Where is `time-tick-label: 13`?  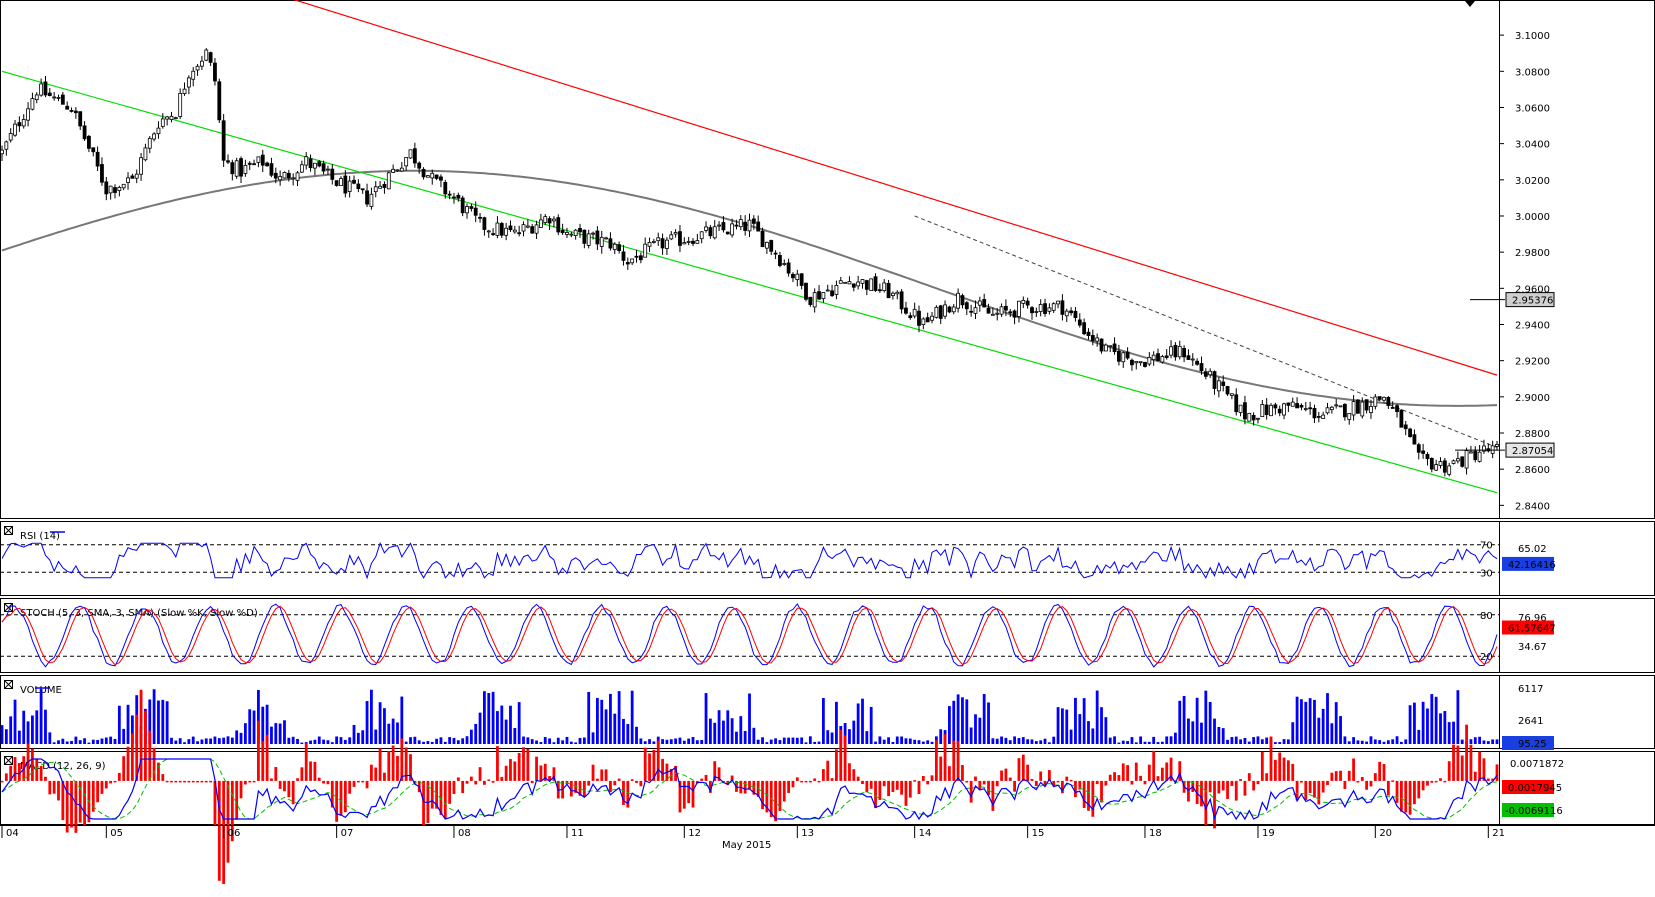 time-tick-label: 13 is located at coordinates (807, 833).